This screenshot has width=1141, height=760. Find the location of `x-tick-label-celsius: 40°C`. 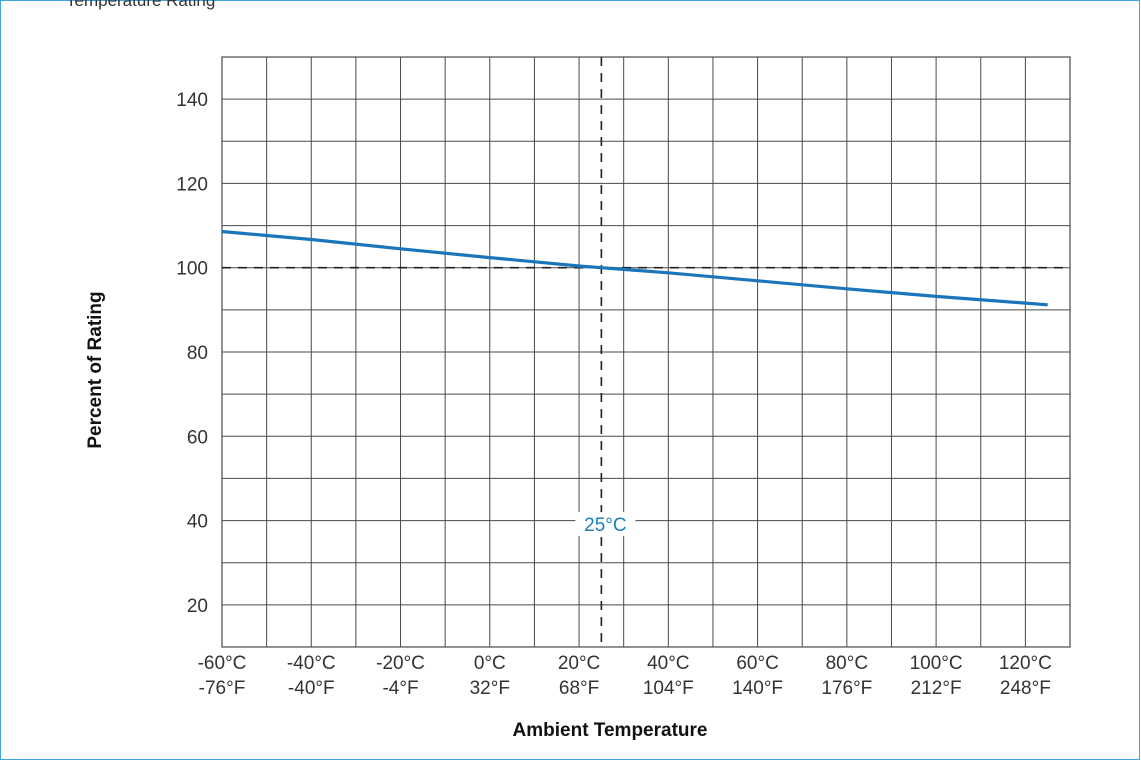

x-tick-label-celsius: 40°C is located at coordinates (668, 663).